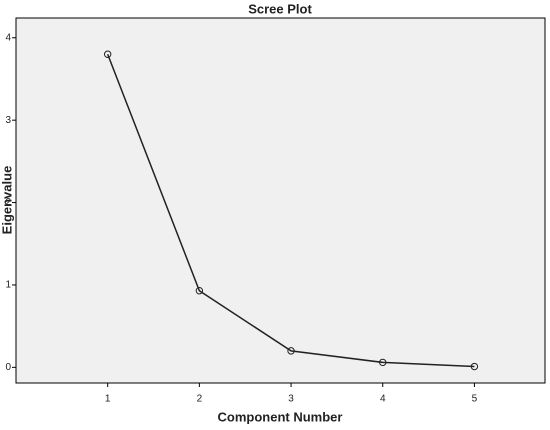 This screenshot has width=550, height=430. I want to click on y-tick-label: 1, so click(8, 285).